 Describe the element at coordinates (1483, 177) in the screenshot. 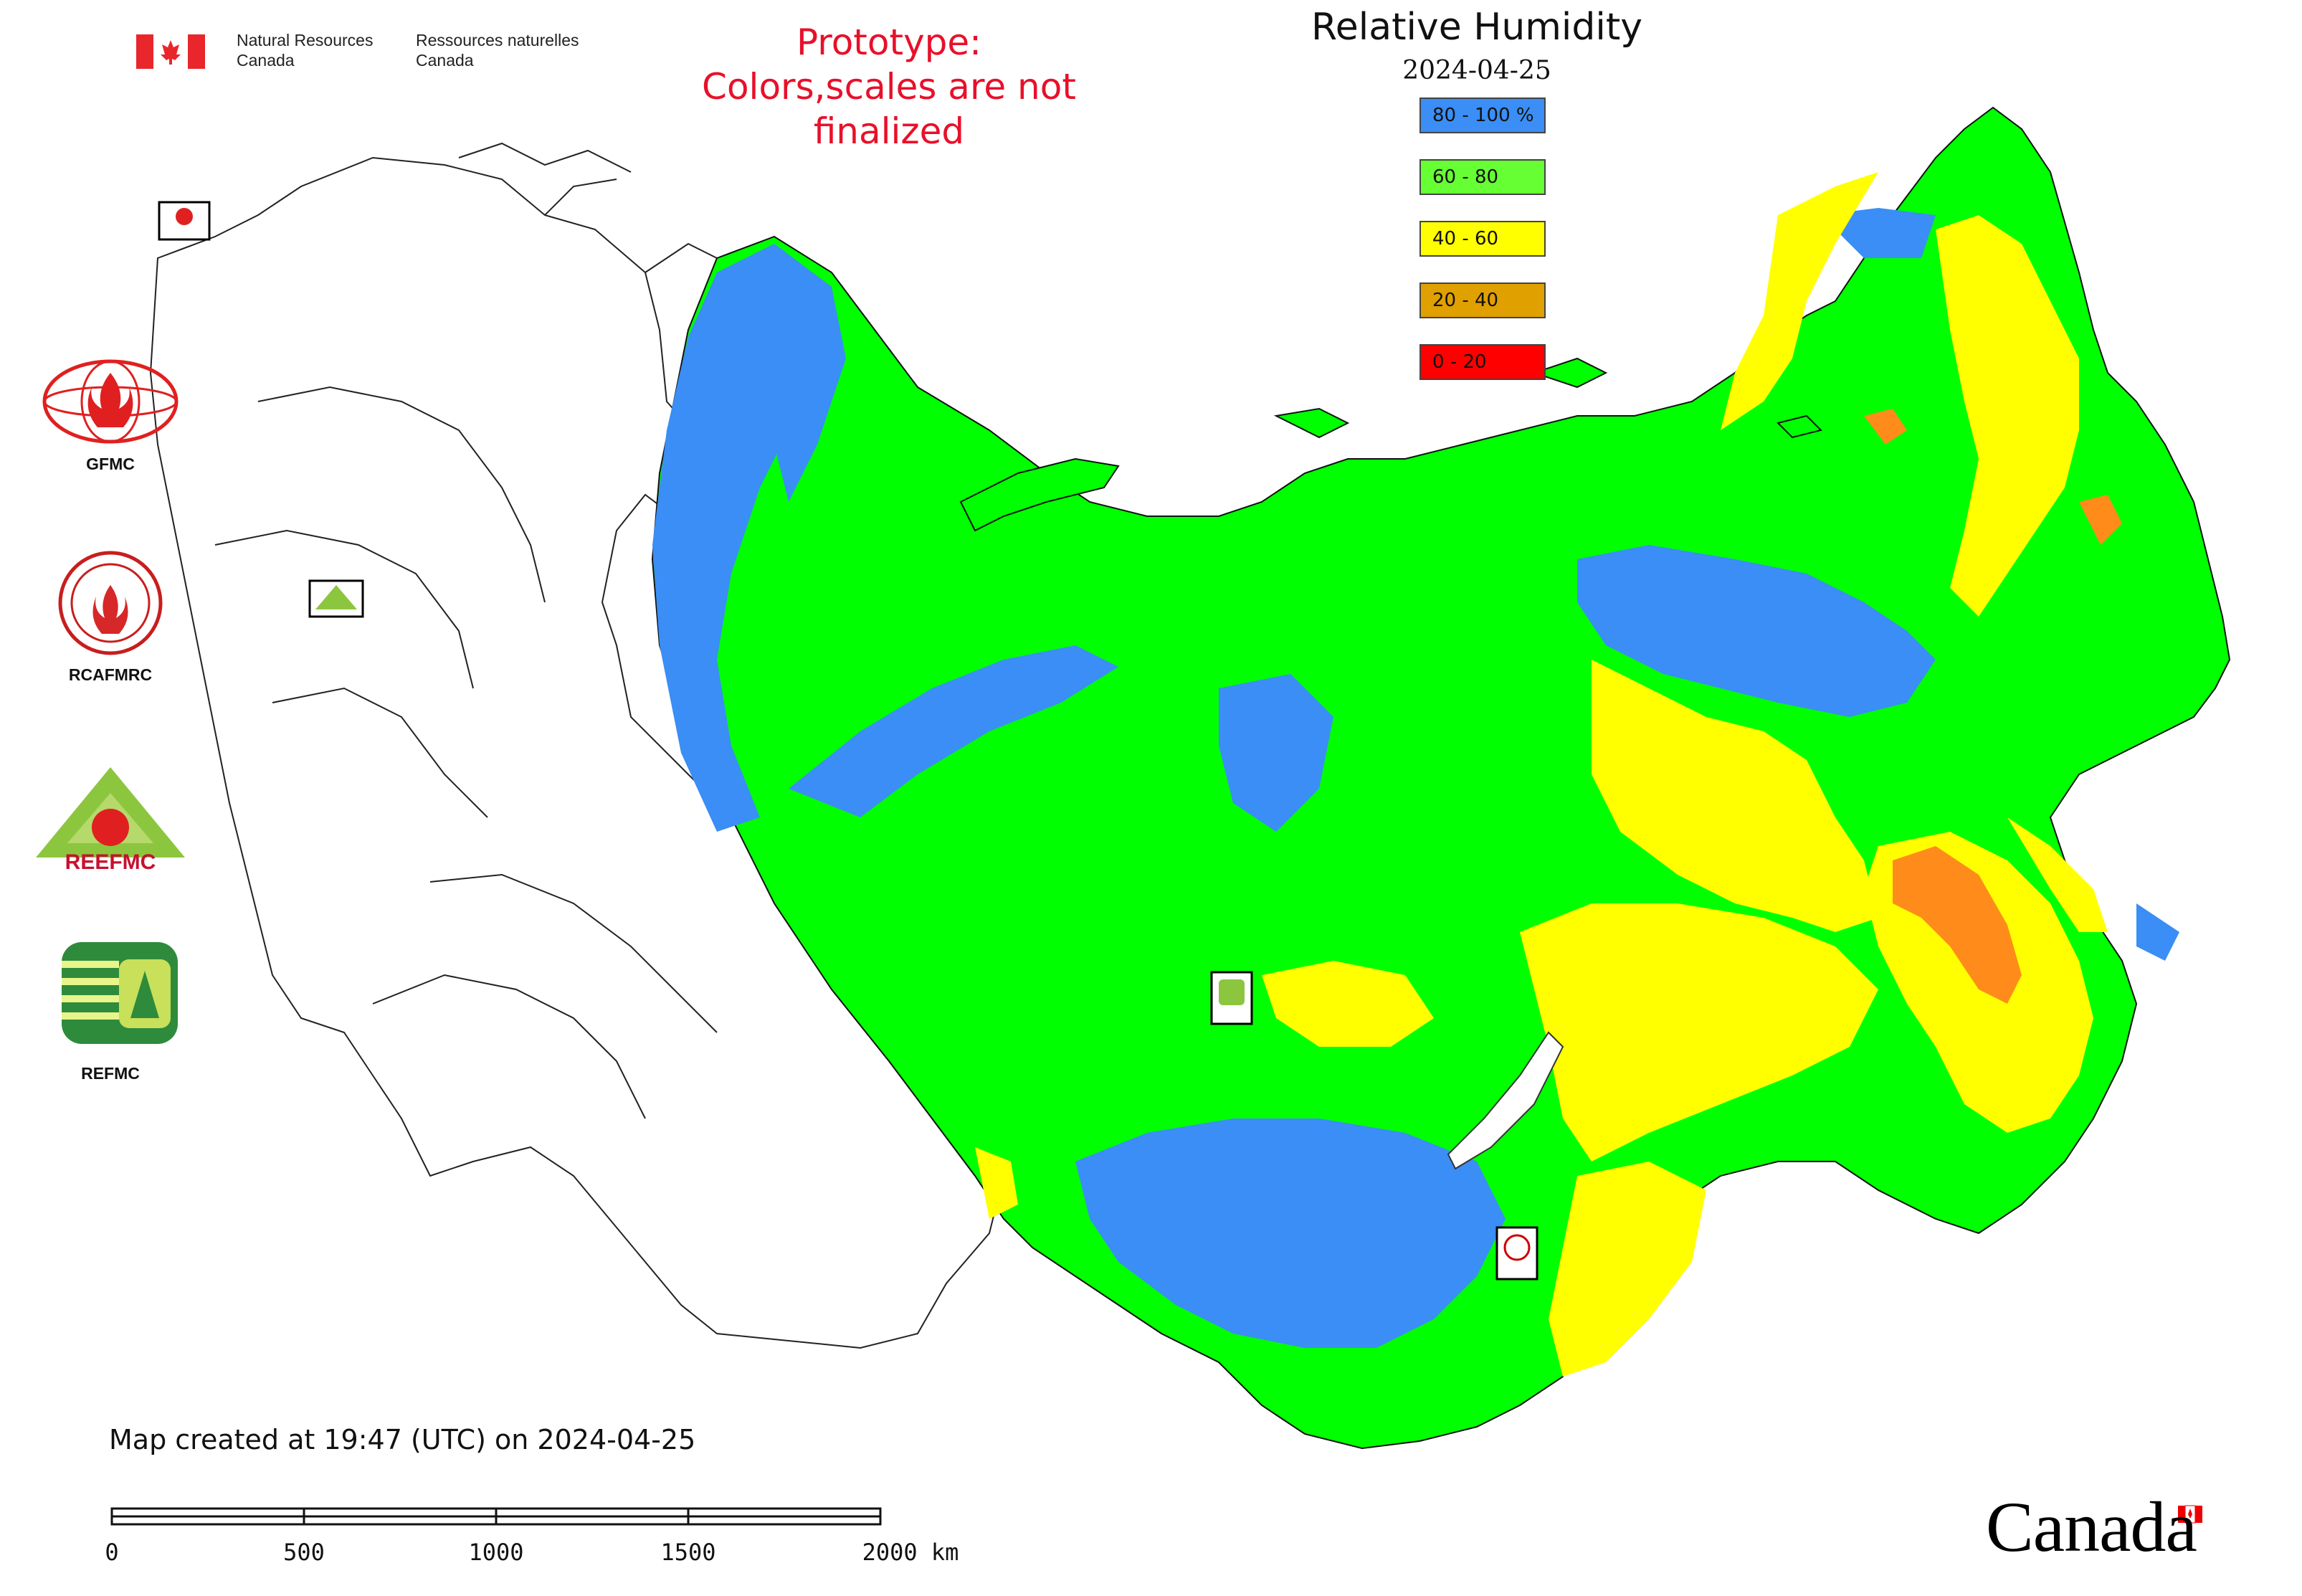

I see `legend-item-60-80: 60 - 80` at that location.